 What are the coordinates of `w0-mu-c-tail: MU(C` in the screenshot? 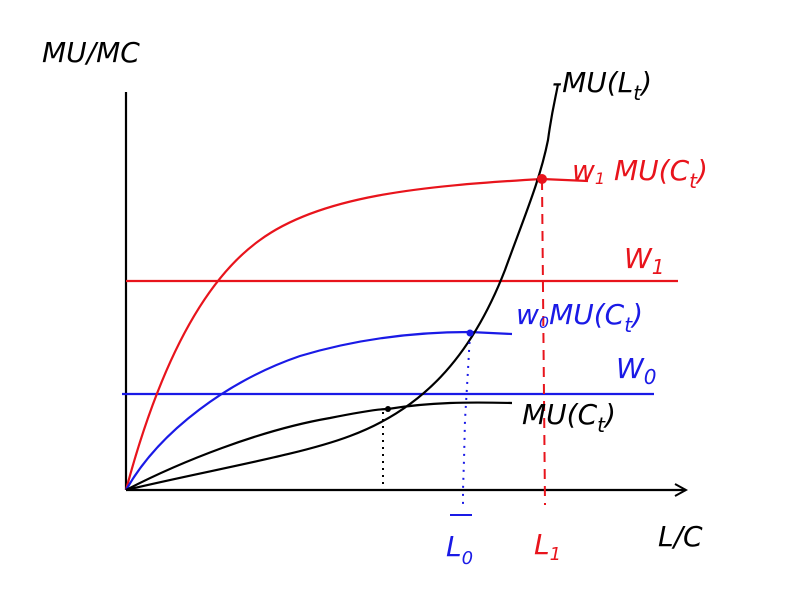 It's located at (587, 314).